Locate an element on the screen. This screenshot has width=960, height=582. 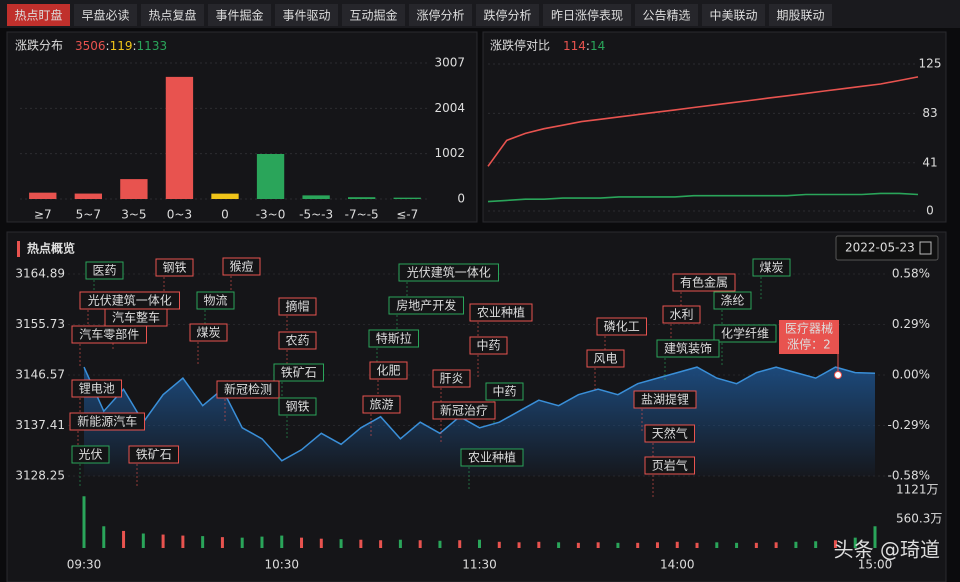
tab-label: 公告精选 is located at coordinates (666, 16).